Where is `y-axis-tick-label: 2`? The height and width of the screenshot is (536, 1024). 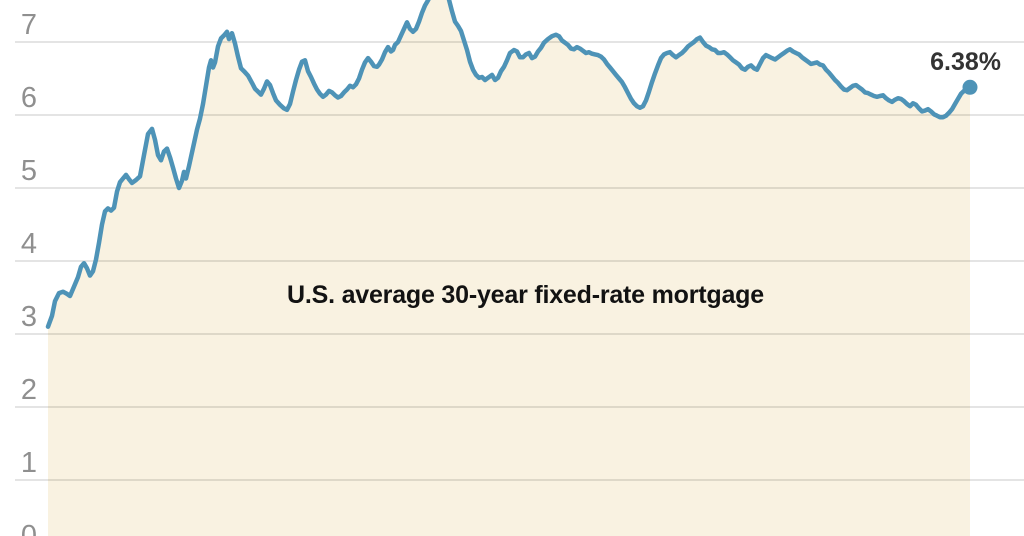
y-axis-tick-label: 2 is located at coordinates (28, 390).